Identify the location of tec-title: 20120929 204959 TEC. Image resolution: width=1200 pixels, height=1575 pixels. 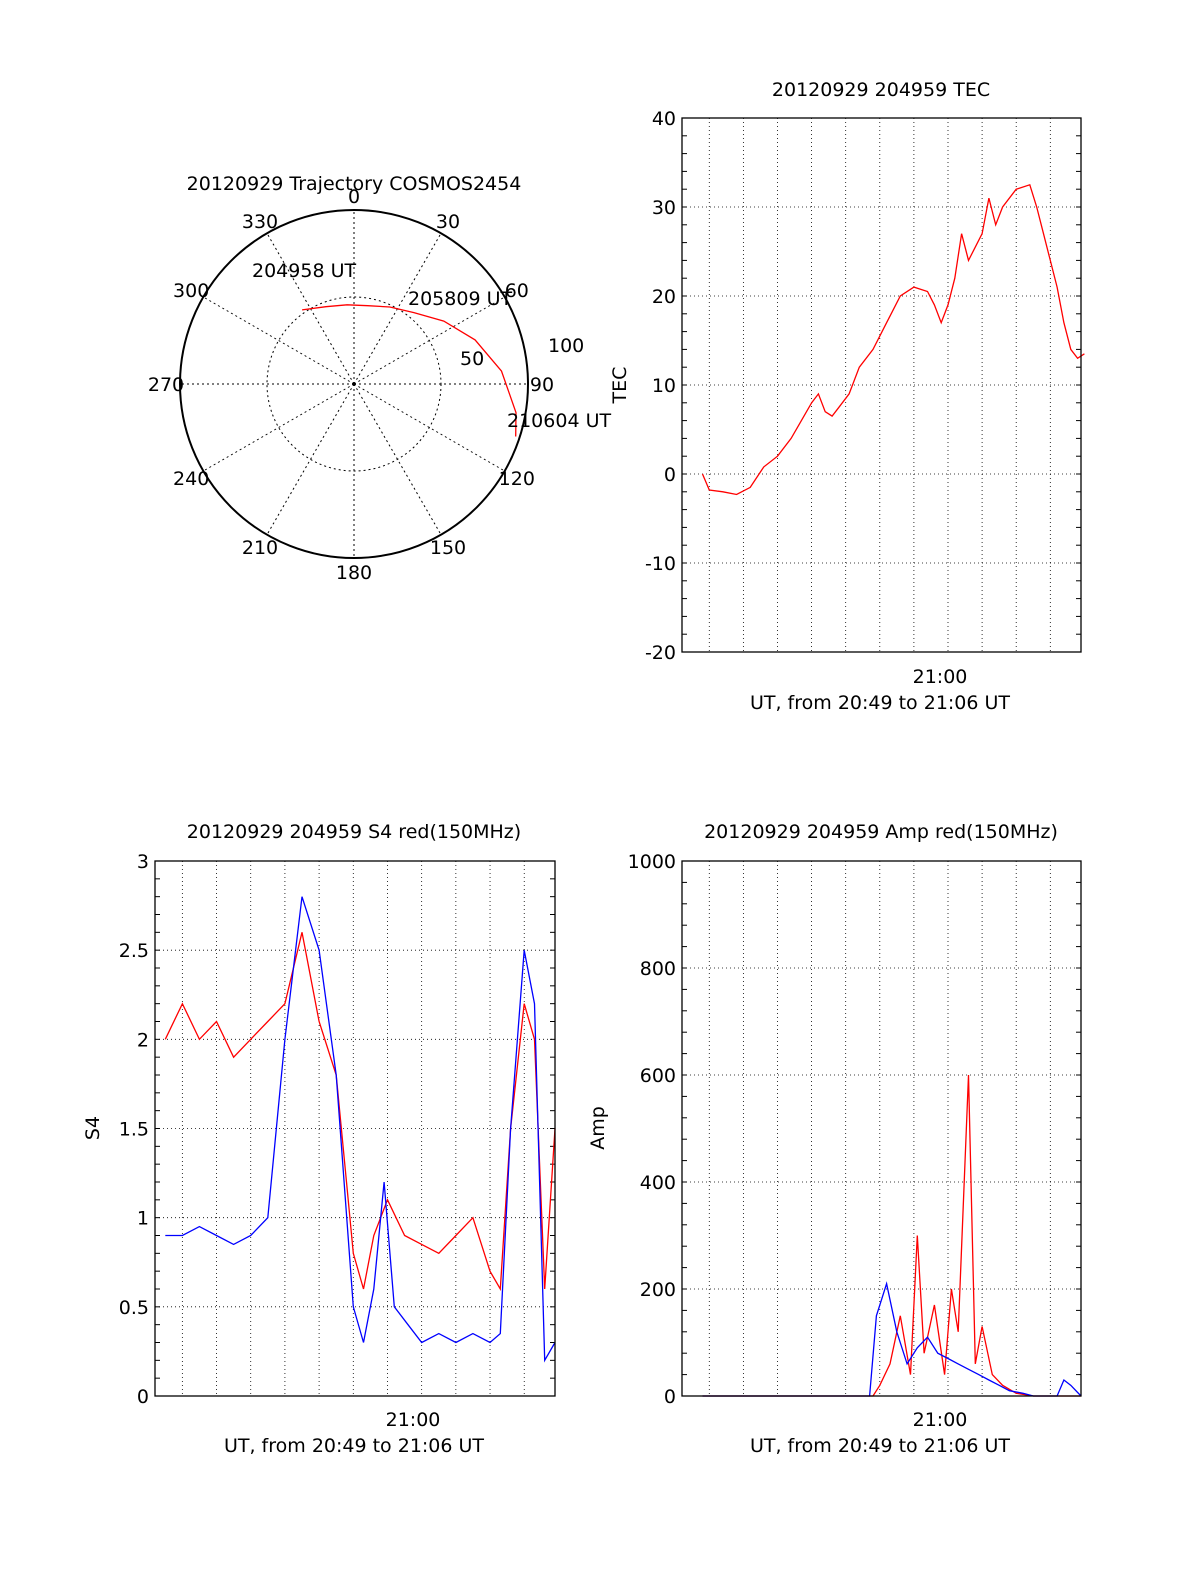
(881, 90).